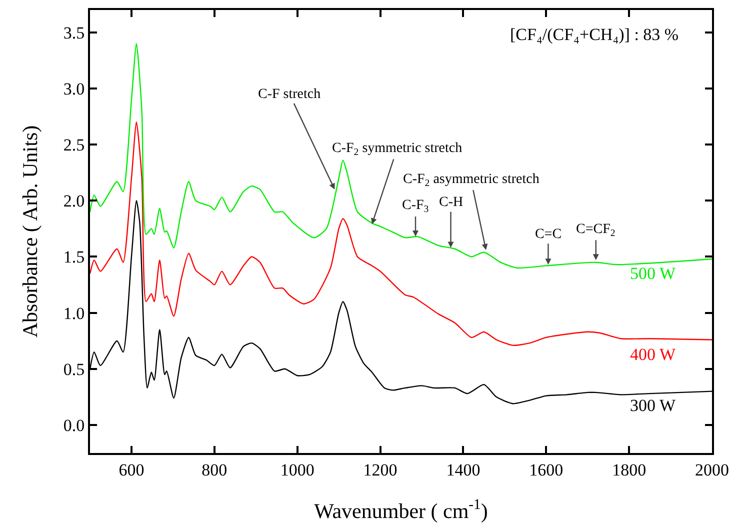  I want to click on y-tick-label: 0.0, so click(74, 425).